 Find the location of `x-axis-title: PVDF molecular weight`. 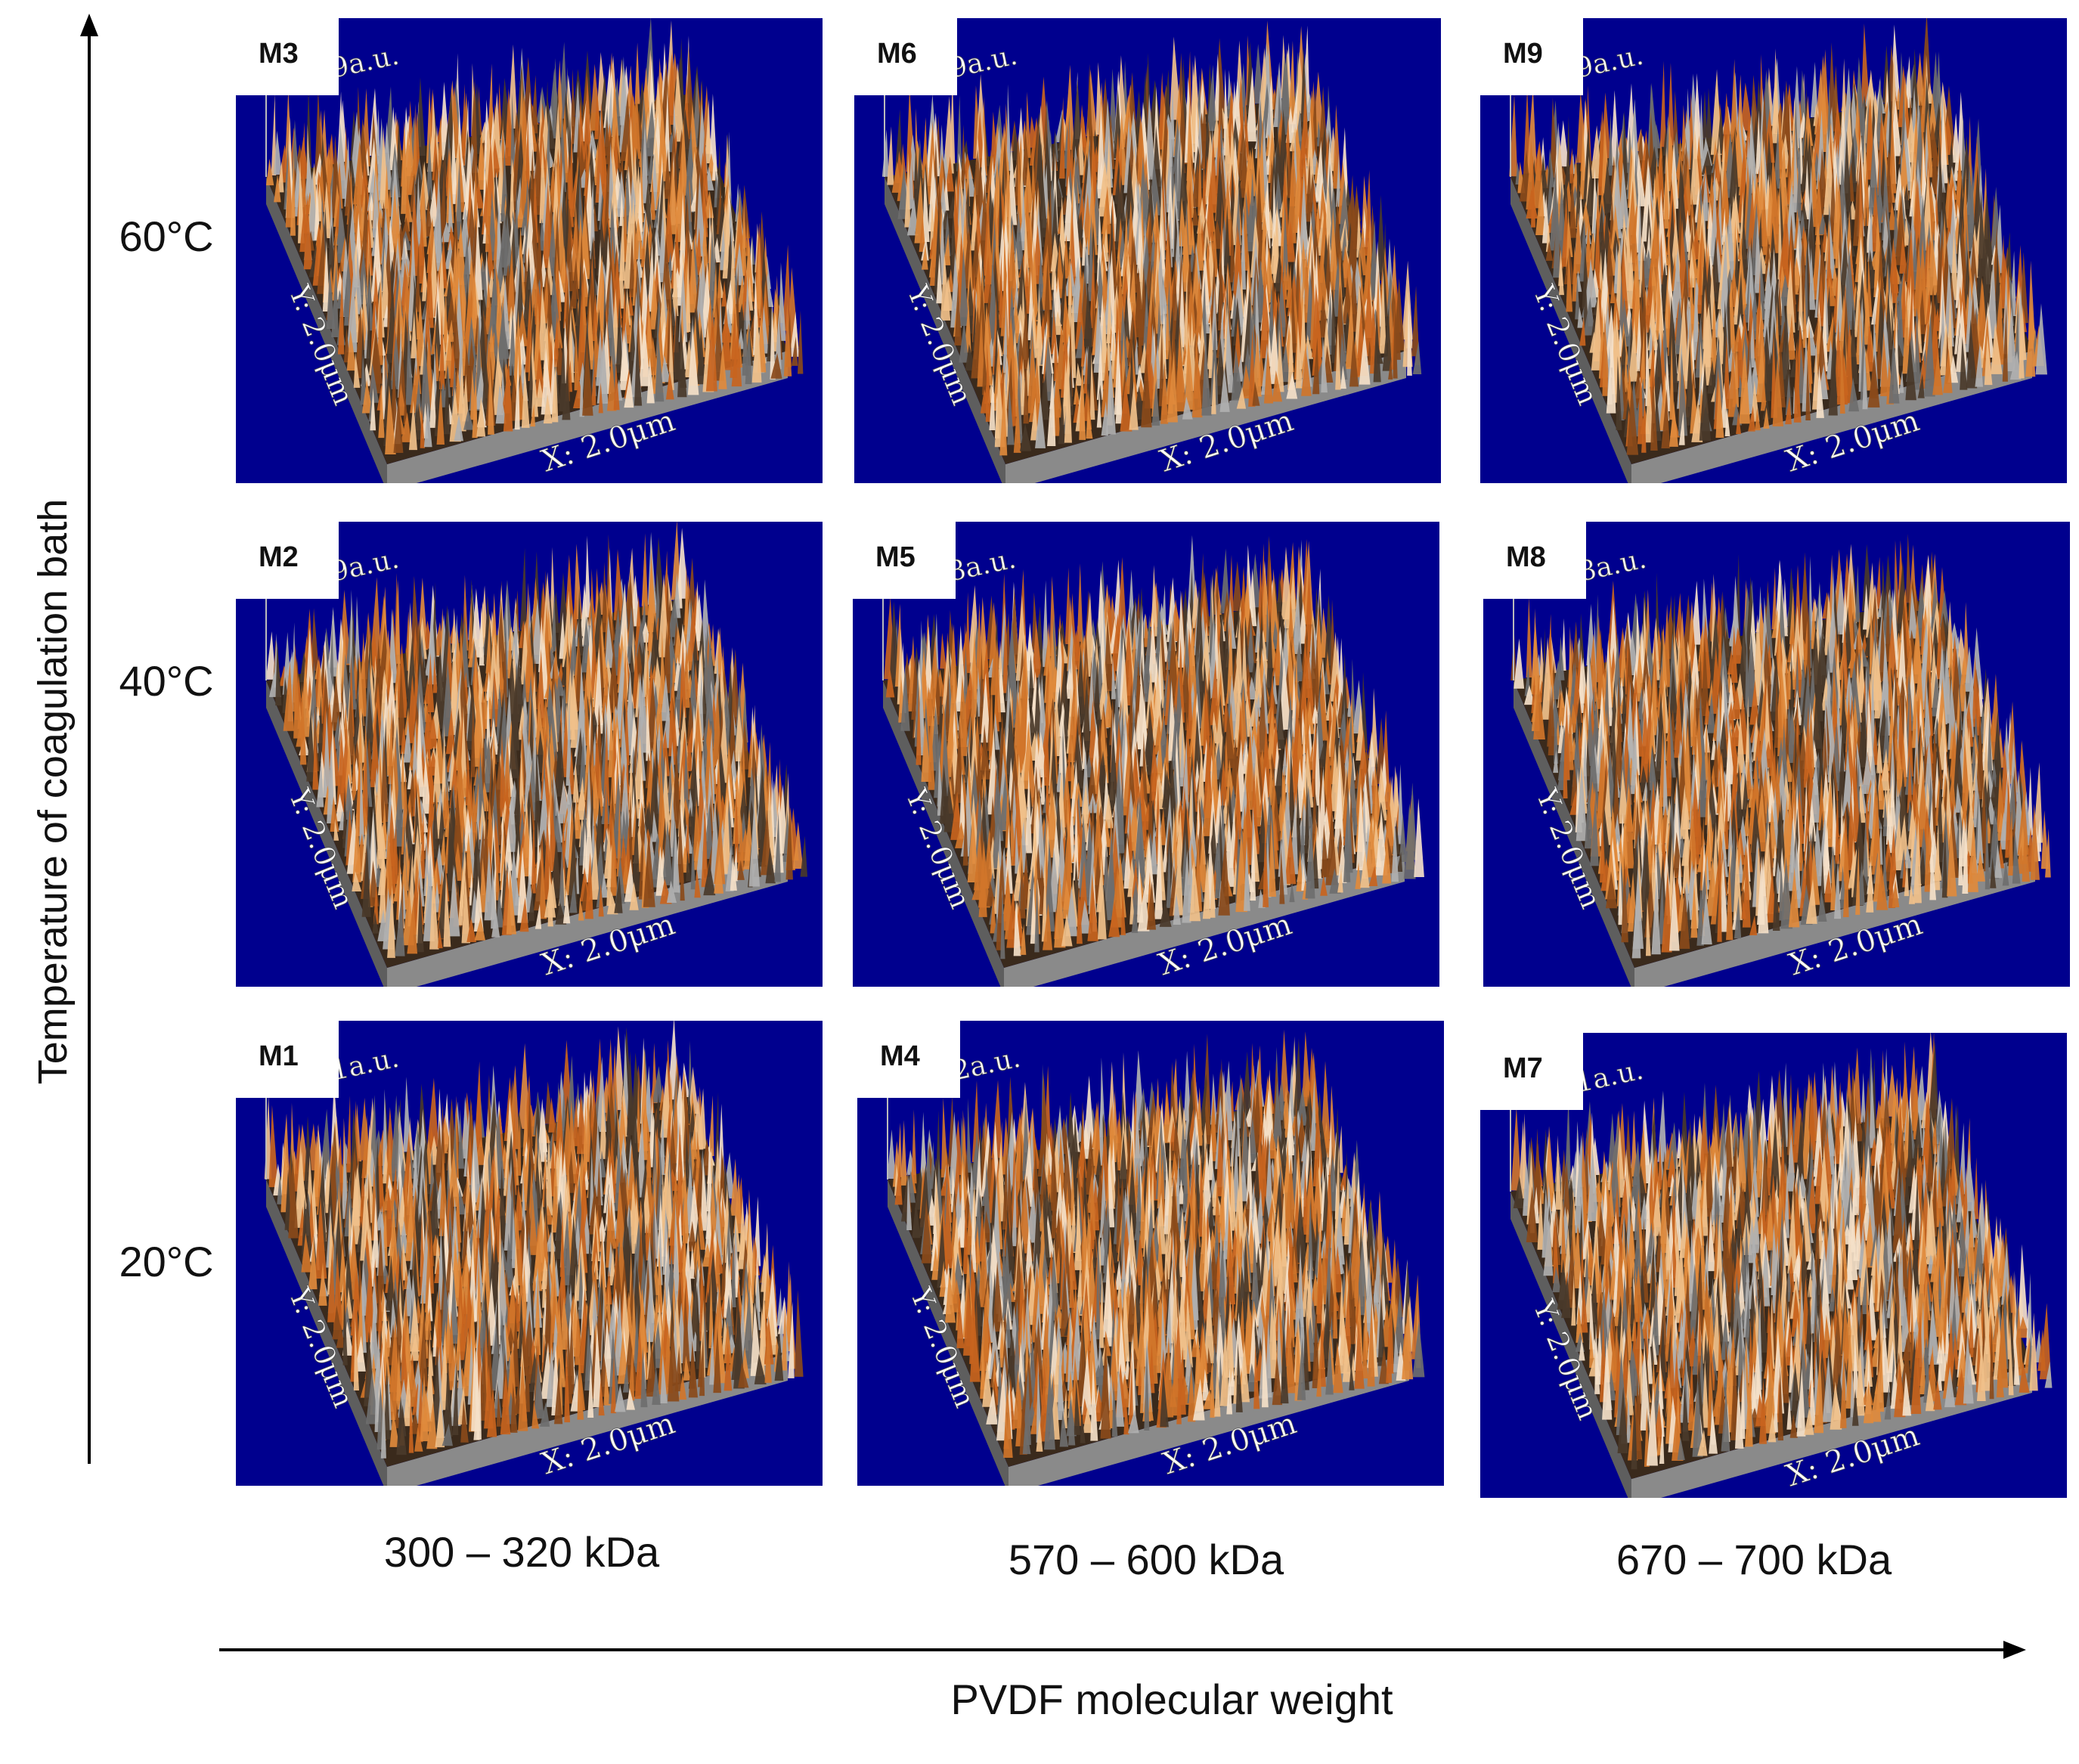

x-axis-title: PVDF molecular weight is located at coordinates (1171, 1699).